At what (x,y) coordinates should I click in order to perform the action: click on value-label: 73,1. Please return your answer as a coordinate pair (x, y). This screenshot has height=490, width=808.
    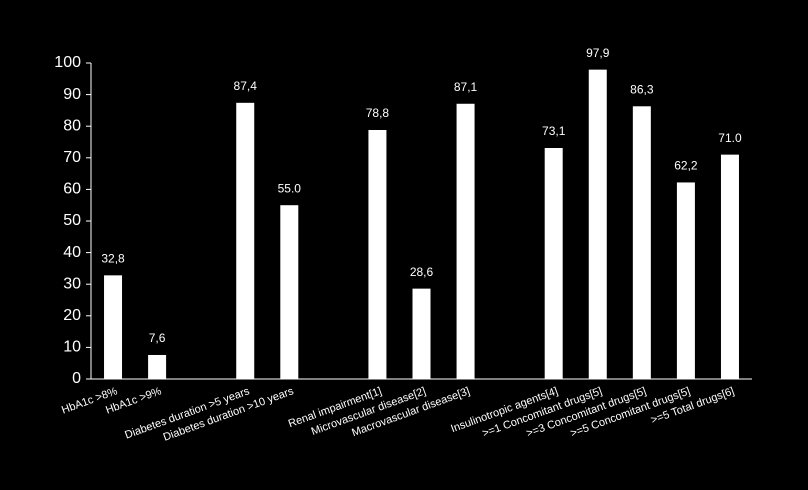
    Looking at the image, I should click on (554, 131).